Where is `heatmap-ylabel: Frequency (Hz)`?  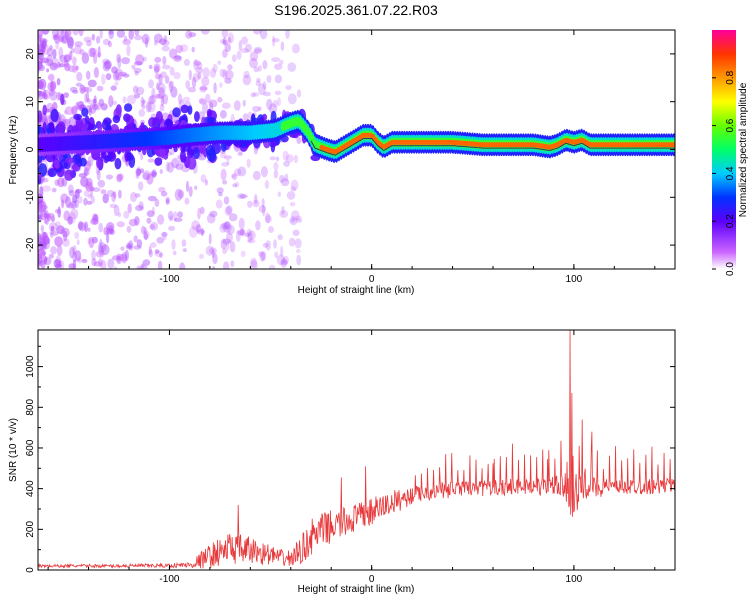 heatmap-ylabel: Frequency (Hz) is located at coordinates (13, 150).